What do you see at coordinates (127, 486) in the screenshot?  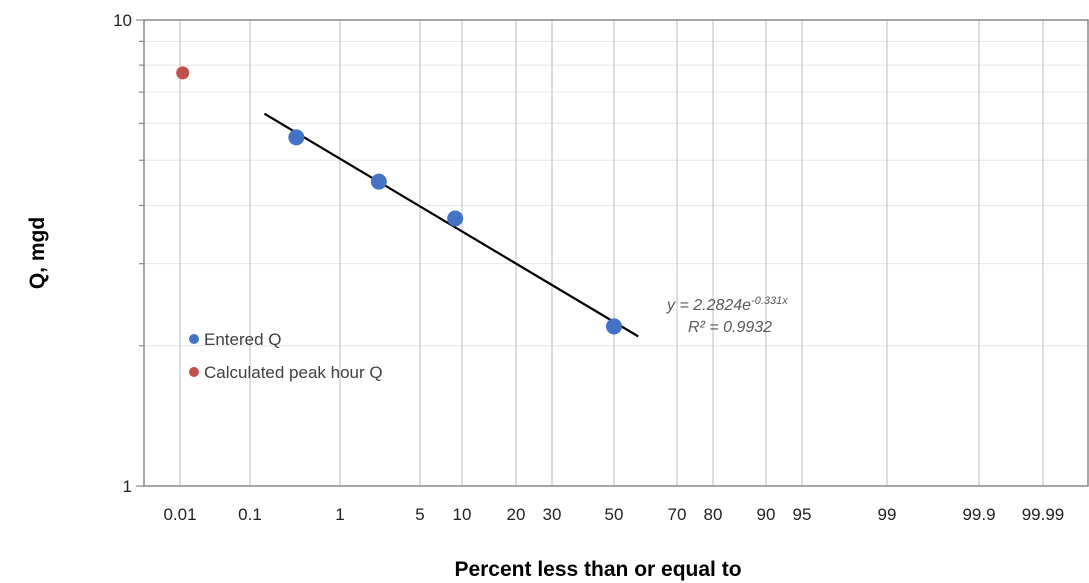 I see `y-tick-label: 1` at bounding box center [127, 486].